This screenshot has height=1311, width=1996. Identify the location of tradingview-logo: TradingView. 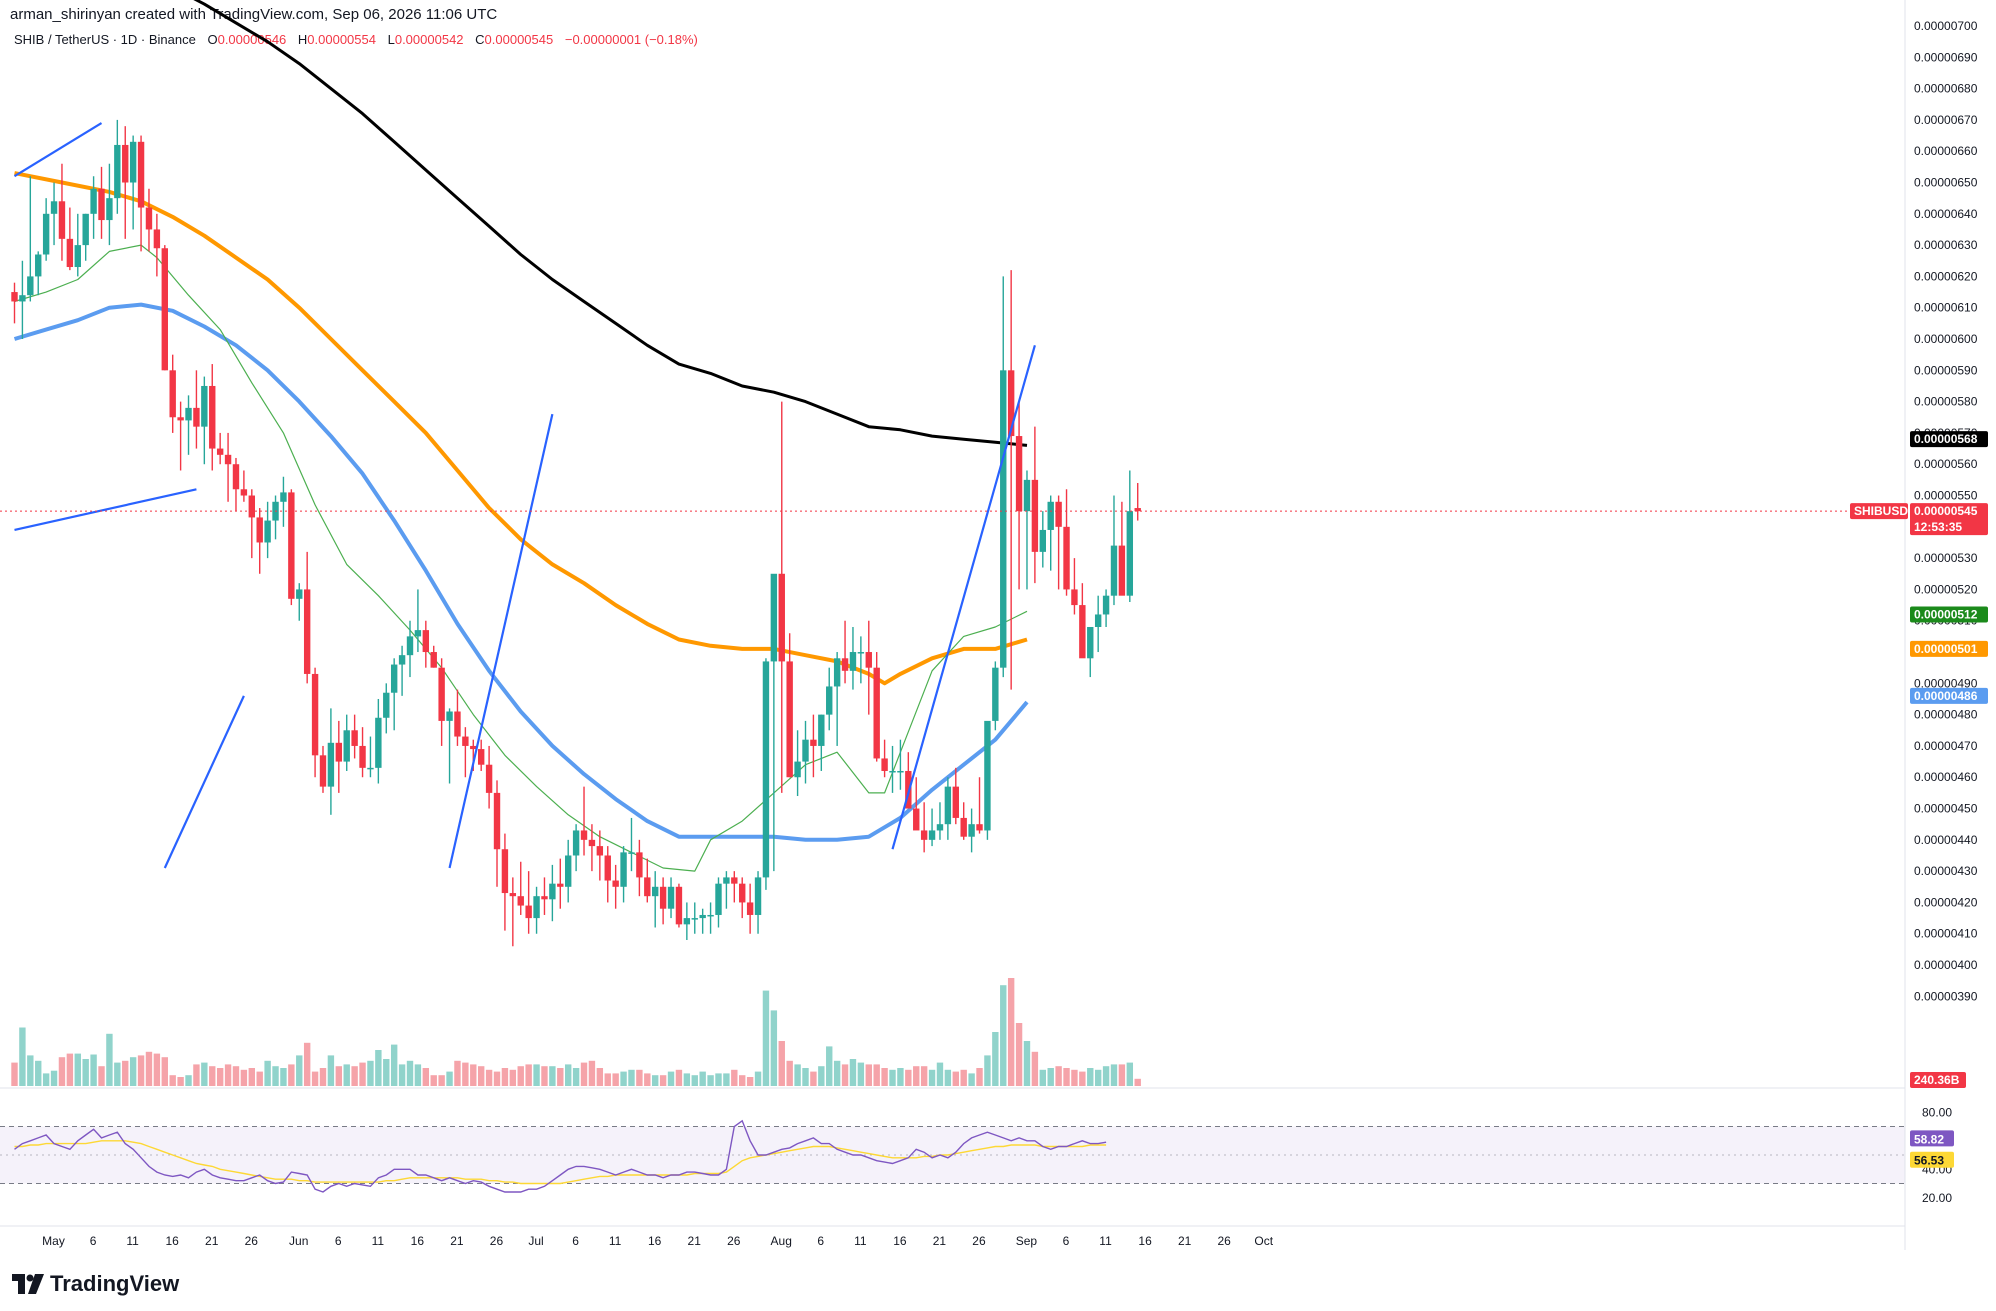
(95, 1284).